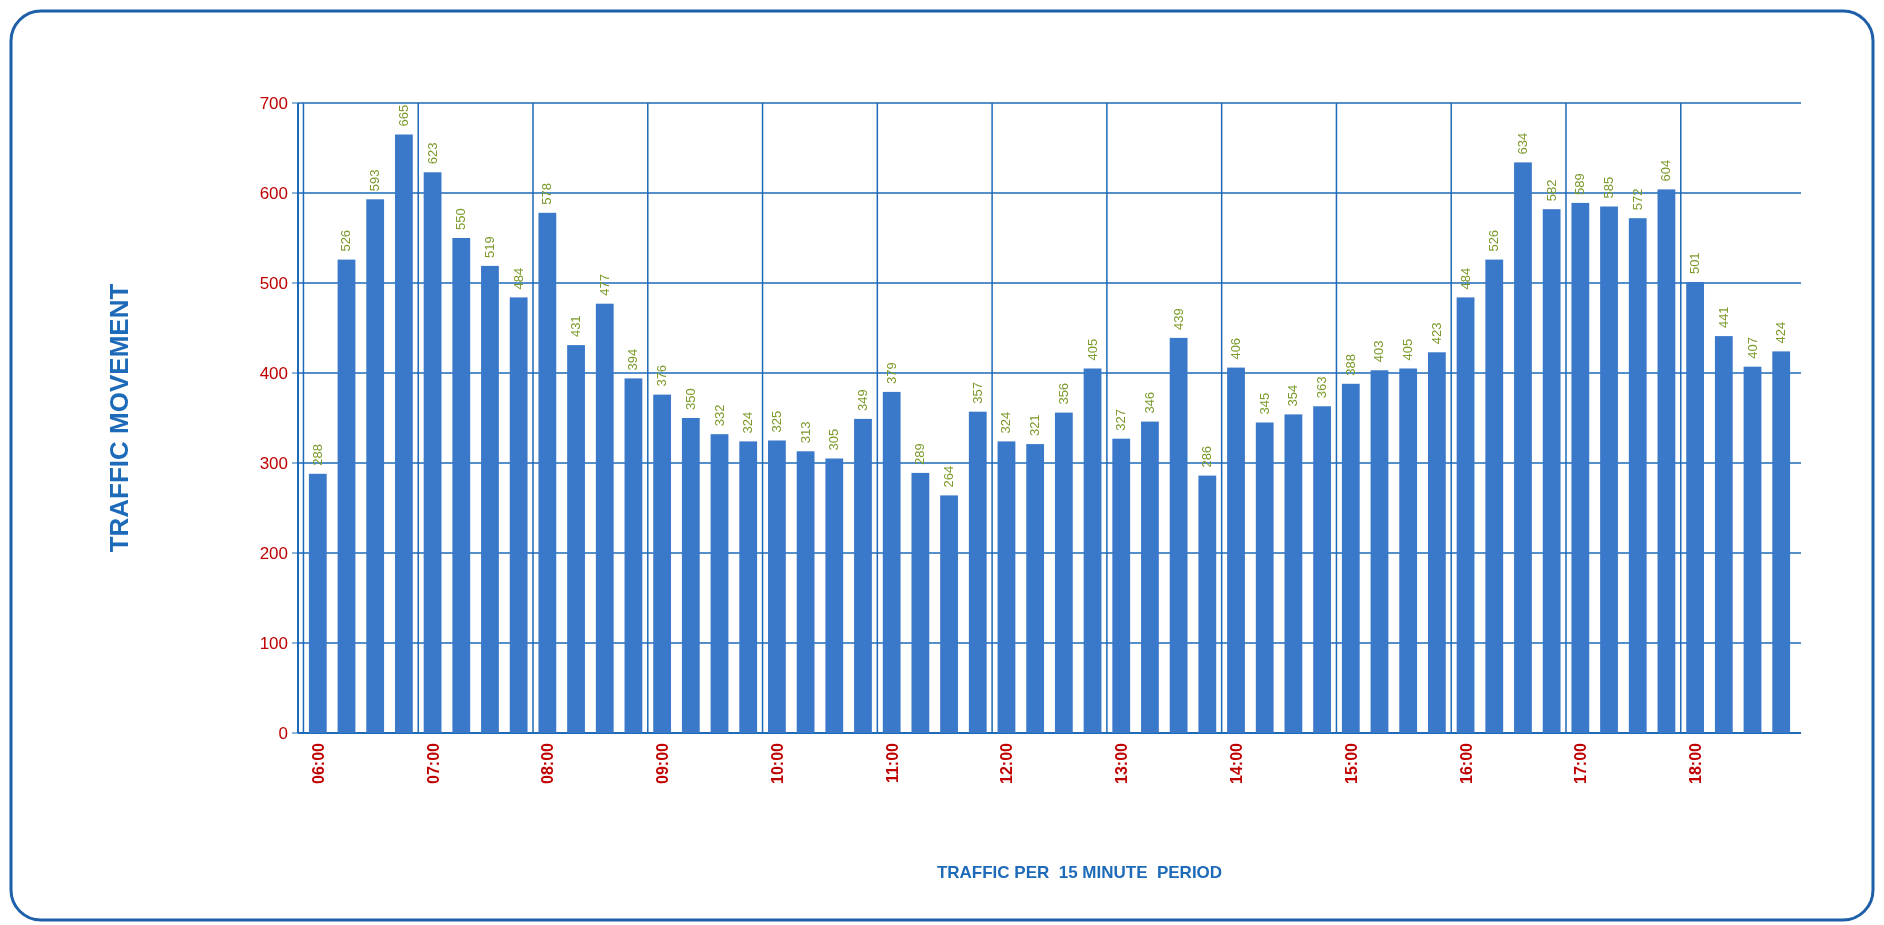 This screenshot has width=1884, height=925. I want to click on y-tick-label: 500, so click(273, 283).